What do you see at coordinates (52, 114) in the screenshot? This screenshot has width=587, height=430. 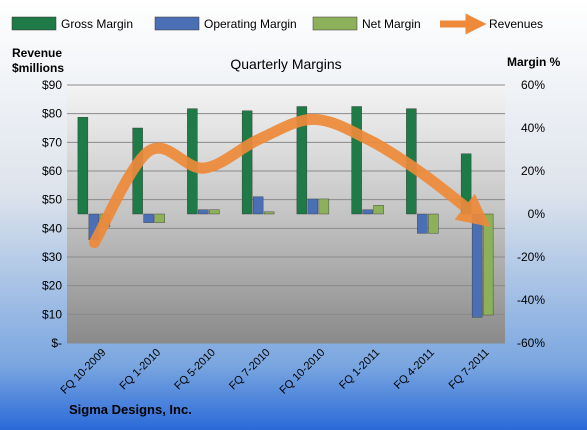 I see `left-tick-label: $80` at bounding box center [52, 114].